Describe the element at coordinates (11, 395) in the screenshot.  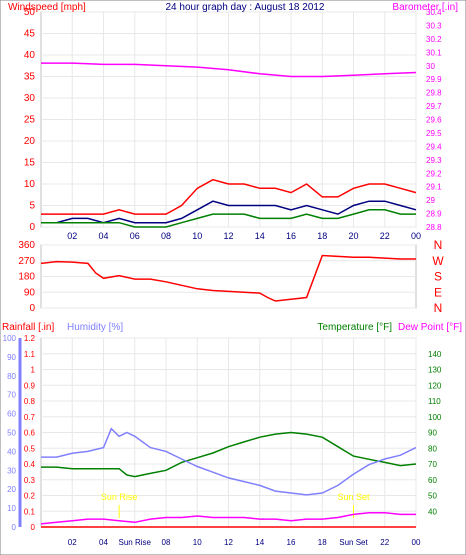
I see `humidity-y-tick-label: 70` at that location.